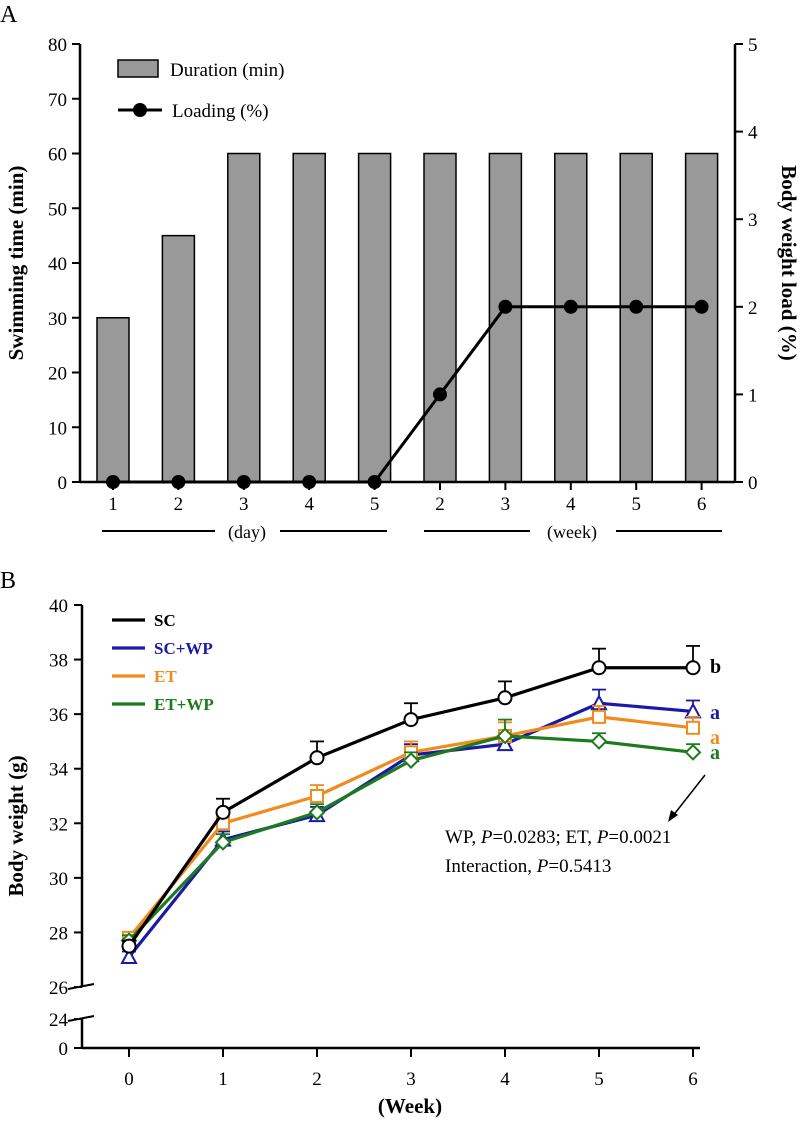  What do you see at coordinates (753, 45) in the screenshot?
I see `y2-tick-label: 5` at bounding box center [753, 45].